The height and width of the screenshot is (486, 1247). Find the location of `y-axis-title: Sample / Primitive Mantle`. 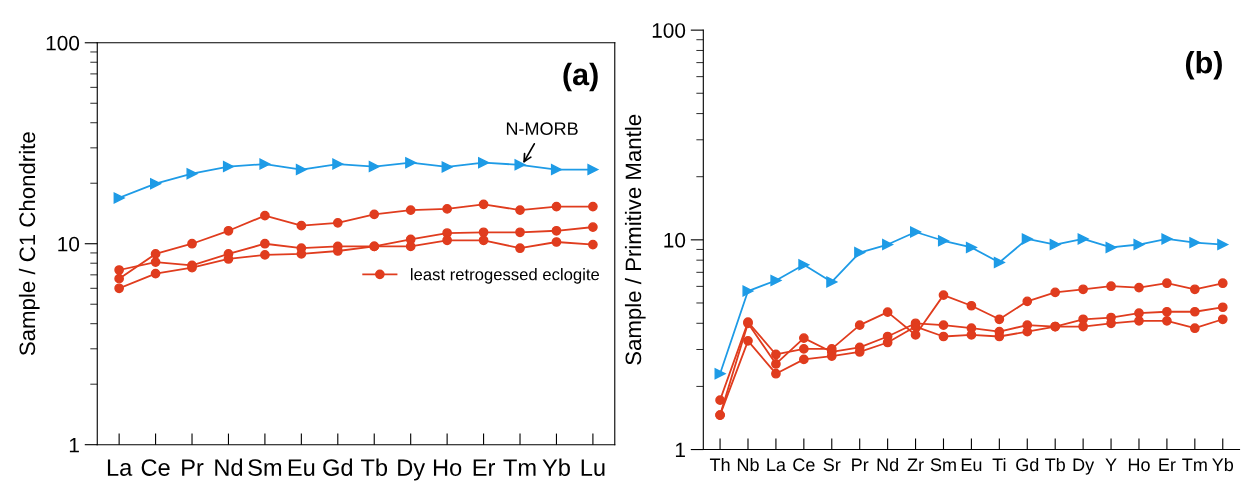

y-axis-title: Sample / Primitive Mantle is located at coordinates (635, 239).